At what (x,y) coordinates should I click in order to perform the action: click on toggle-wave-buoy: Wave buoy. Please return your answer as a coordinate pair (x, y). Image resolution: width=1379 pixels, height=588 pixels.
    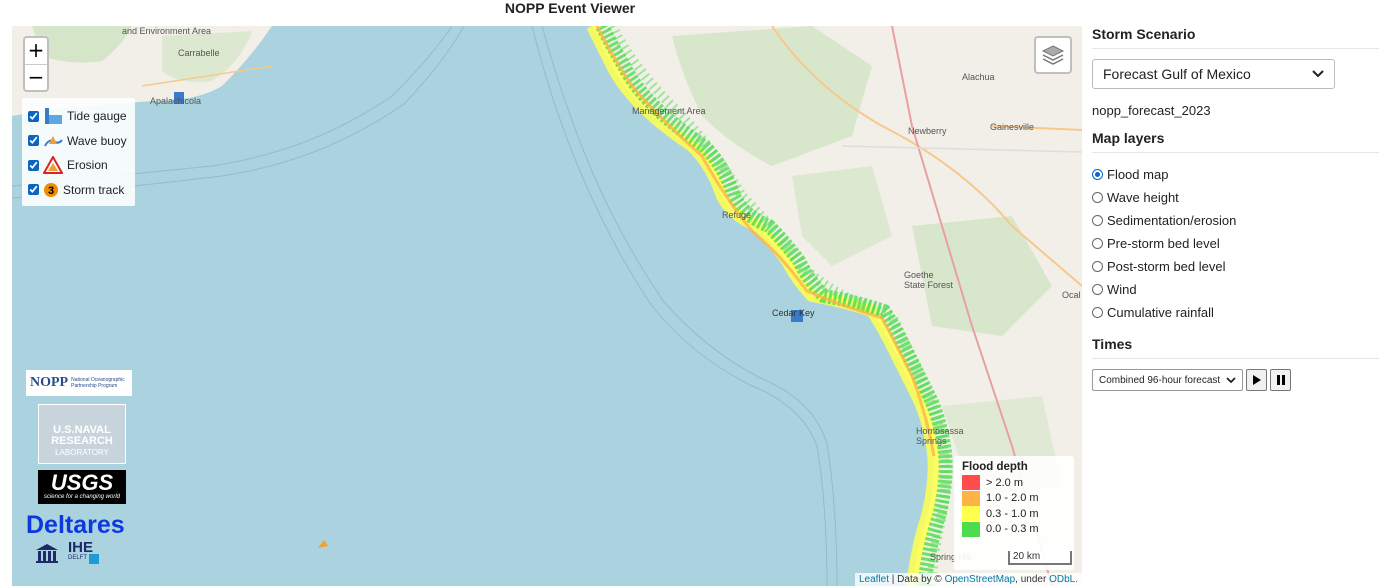
    Looking at the image, I should click on (77, 141).